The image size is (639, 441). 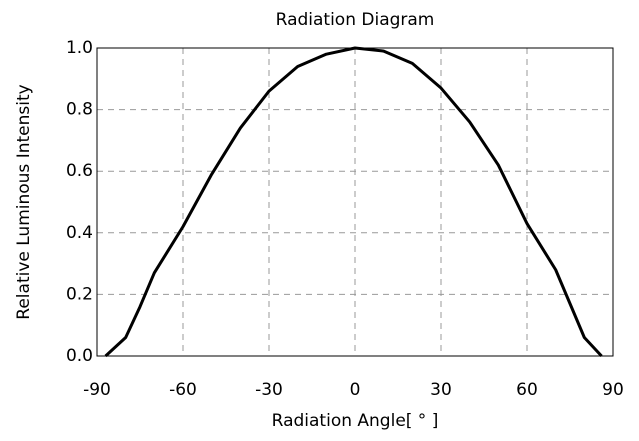 What do you see at coordinates (79, 48) in the screenshot?
I see `y-tick-label: 1.0` at bounding box center [79, 48].